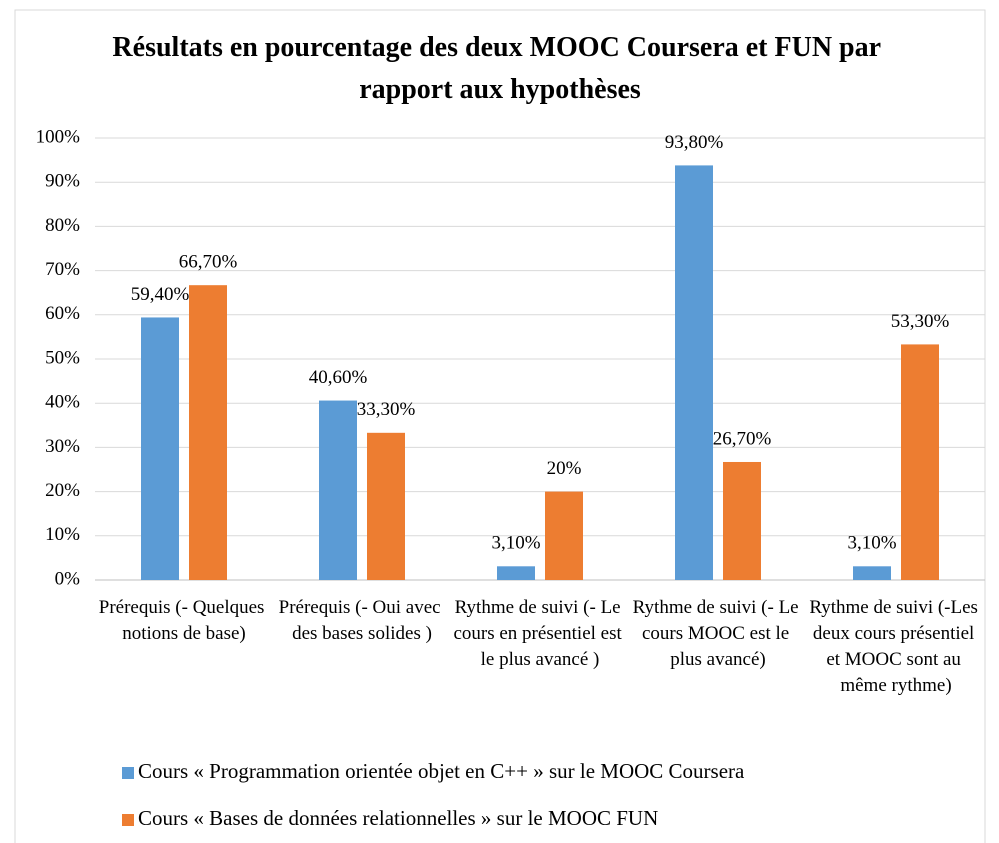  Describe the element at coordinates (694, 142) in the screenshot. I see `data-label: 93,80%` at that location.